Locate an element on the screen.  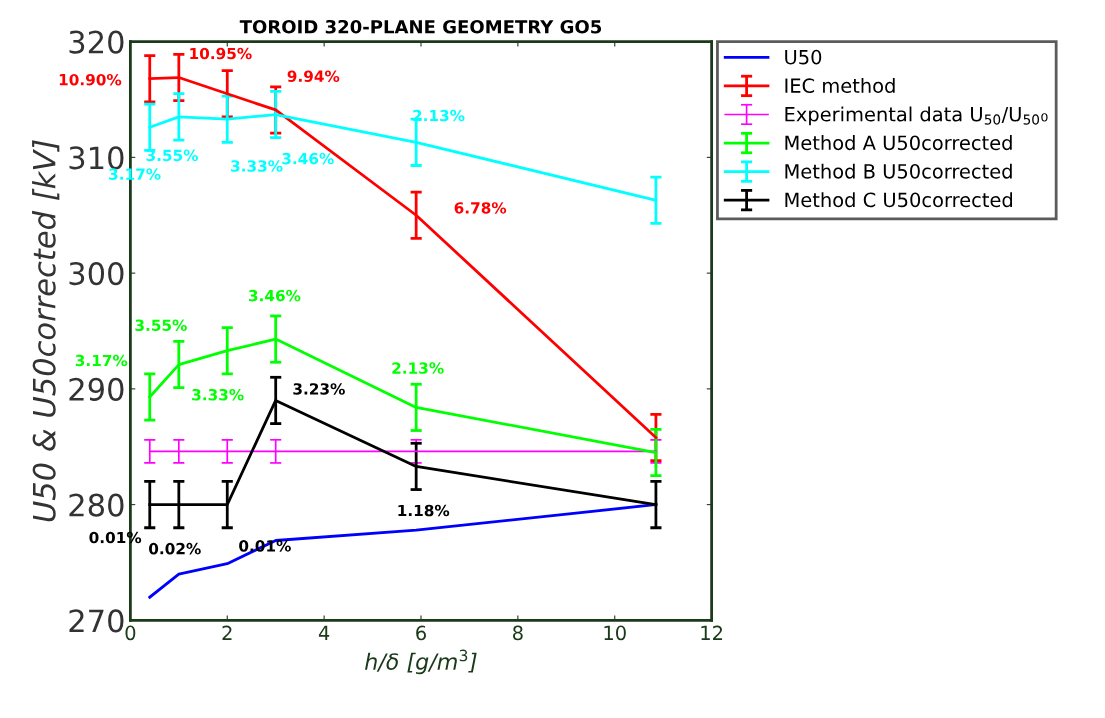
annotation: 0.02% is located at coordinates (175, 548).